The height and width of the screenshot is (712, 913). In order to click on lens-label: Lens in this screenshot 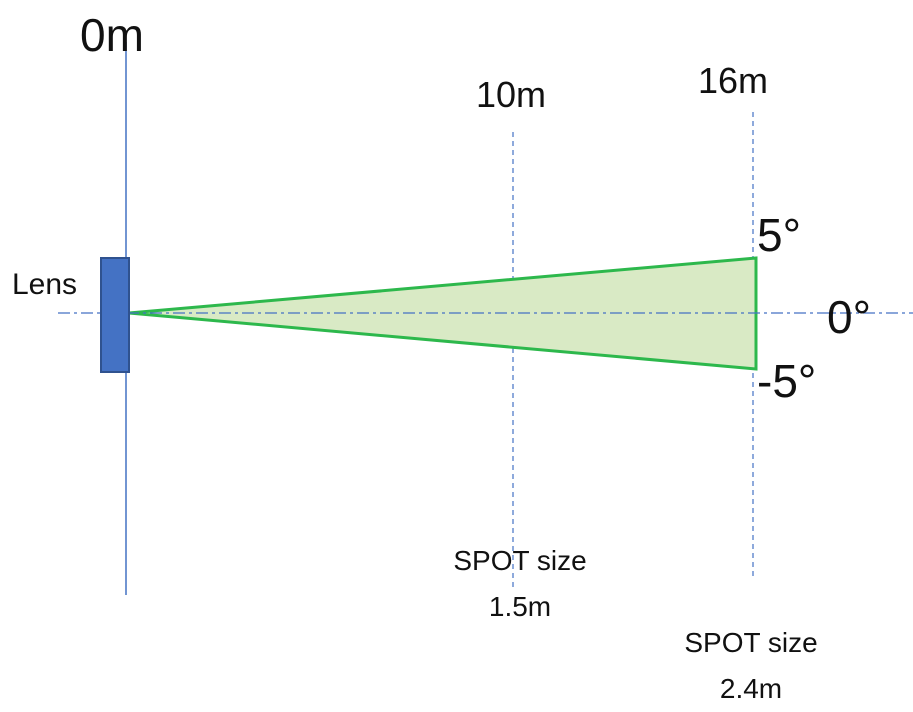, I will do `click(45, 284)`.